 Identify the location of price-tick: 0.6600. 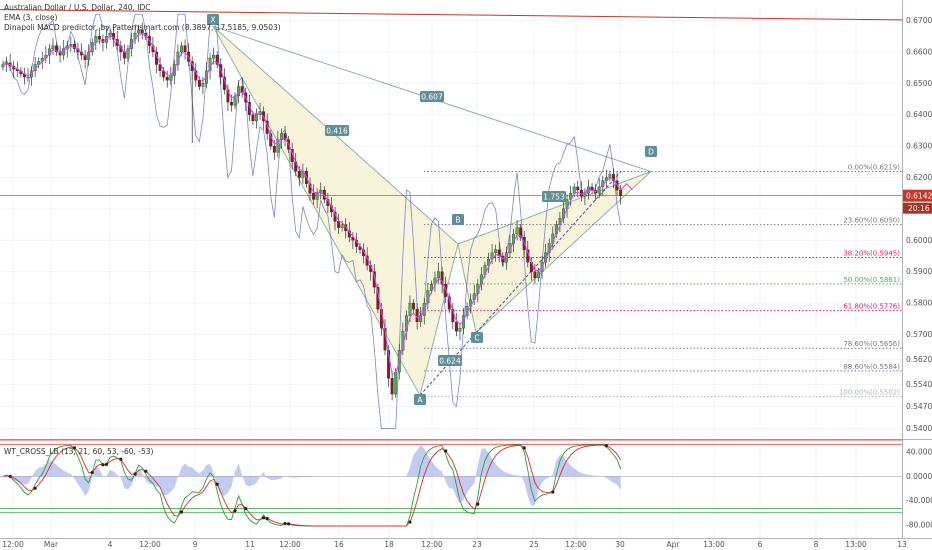
(919, 51).